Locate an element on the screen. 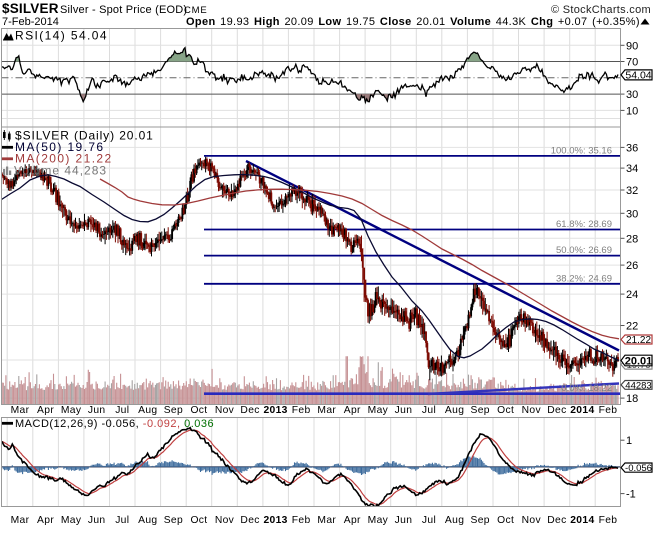  svg-text: $SILVER (Daily) 20.01 is located at coordinates (84, 136).